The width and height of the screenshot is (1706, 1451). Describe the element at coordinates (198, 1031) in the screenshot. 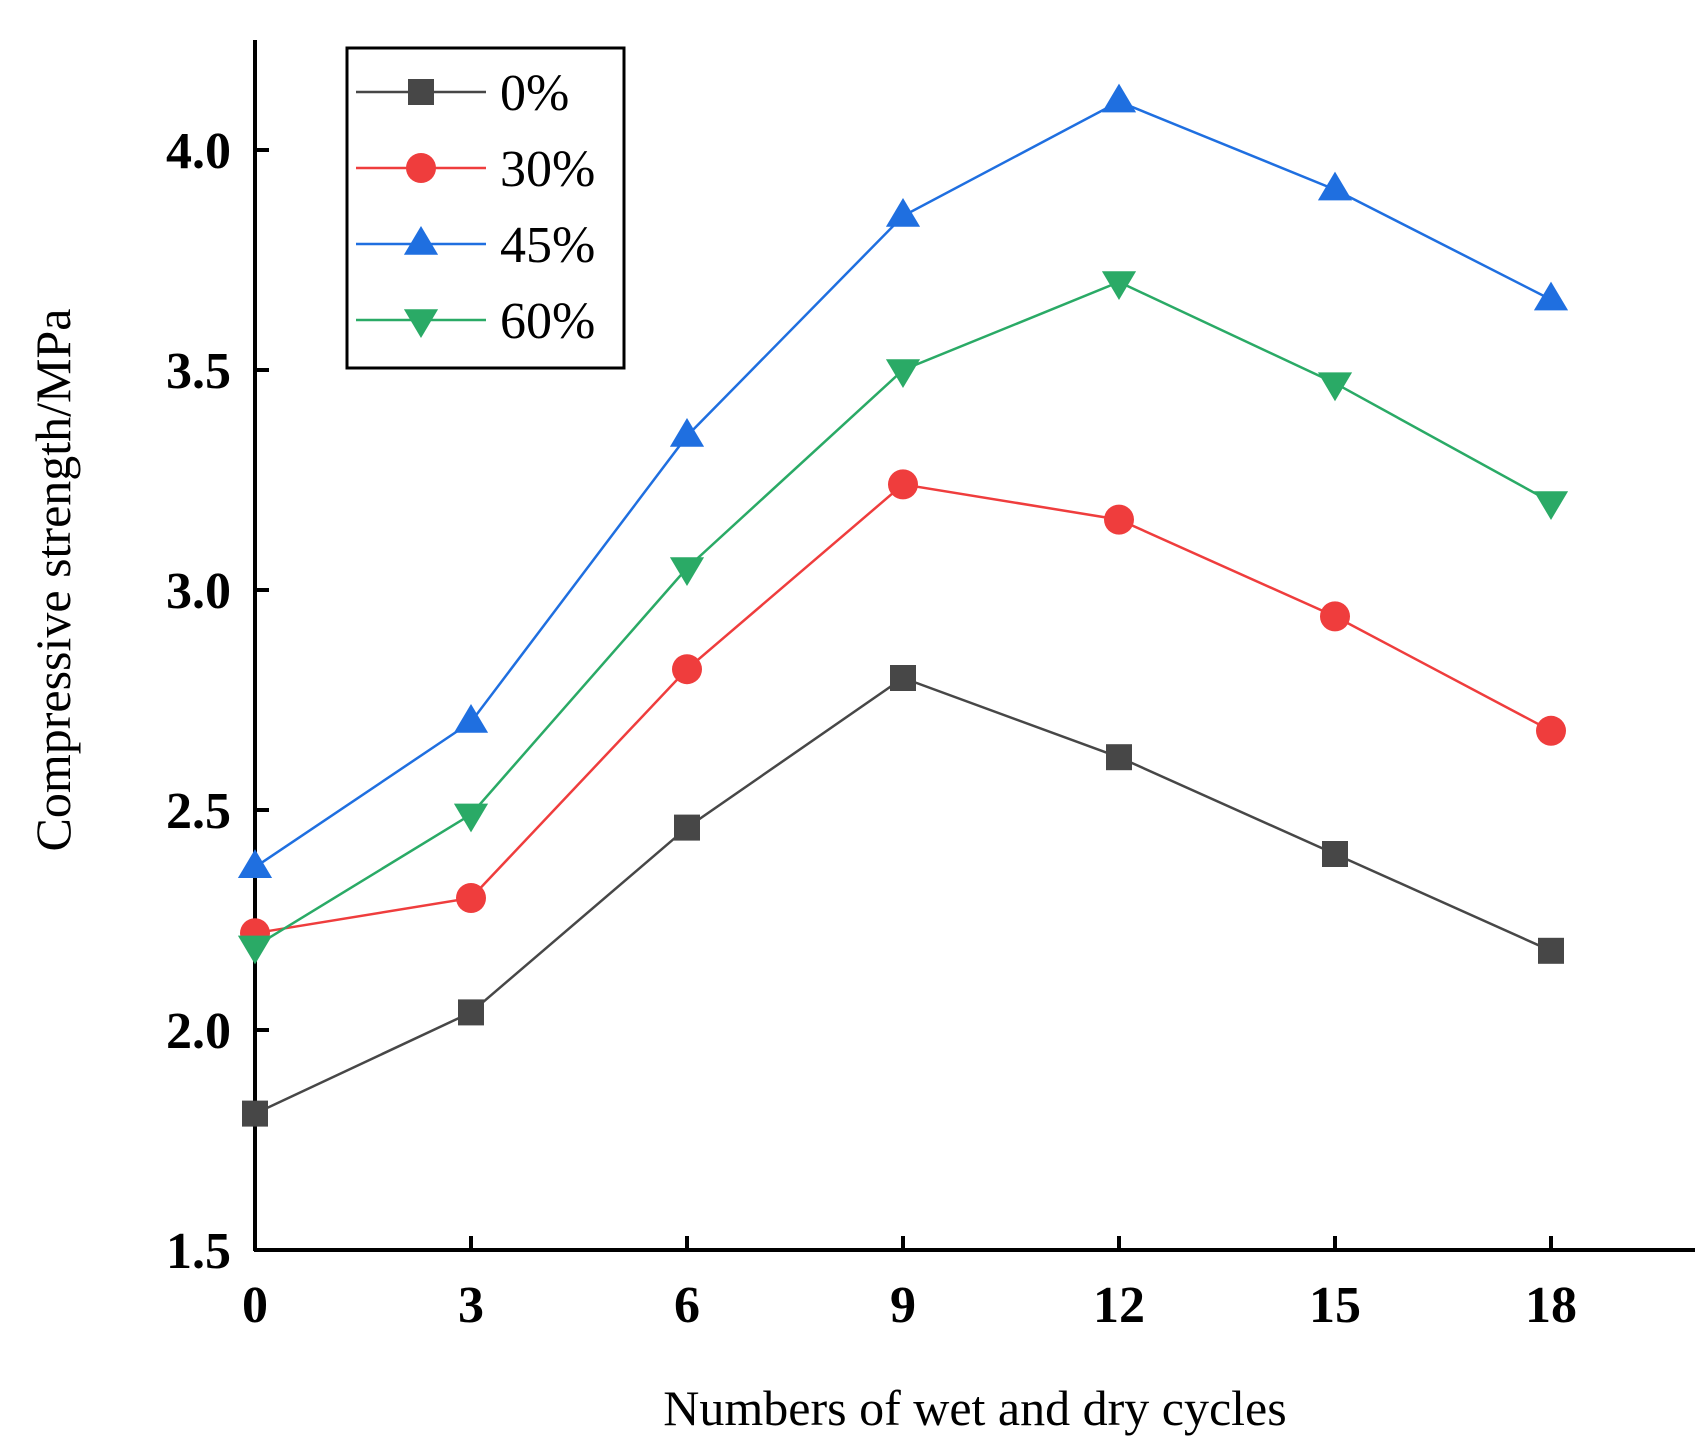

I see `y-tick-label: 2.0` at that location.